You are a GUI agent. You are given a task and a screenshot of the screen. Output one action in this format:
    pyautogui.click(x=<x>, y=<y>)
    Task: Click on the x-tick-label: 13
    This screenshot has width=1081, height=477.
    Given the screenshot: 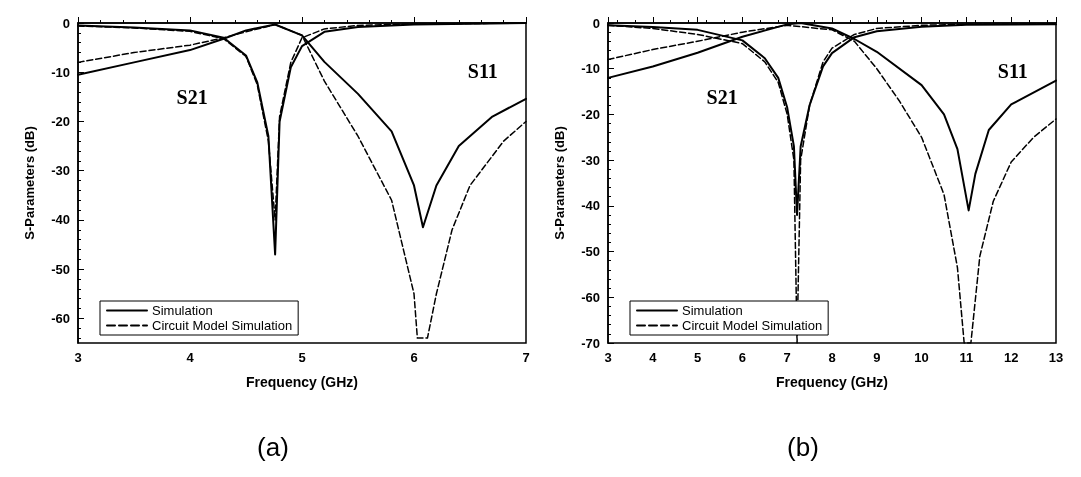 What is the action you would take?
    pyautogui.click(x=1056, y=357)
    